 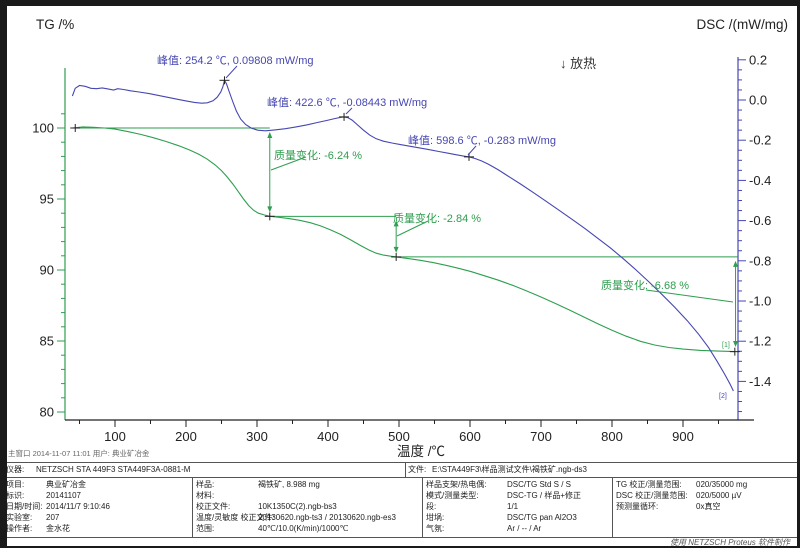 What do you see at coordinates (15, 469) in the screenshot?
I see `instrument-label: 仪器:` at bounding box center [15, 469].